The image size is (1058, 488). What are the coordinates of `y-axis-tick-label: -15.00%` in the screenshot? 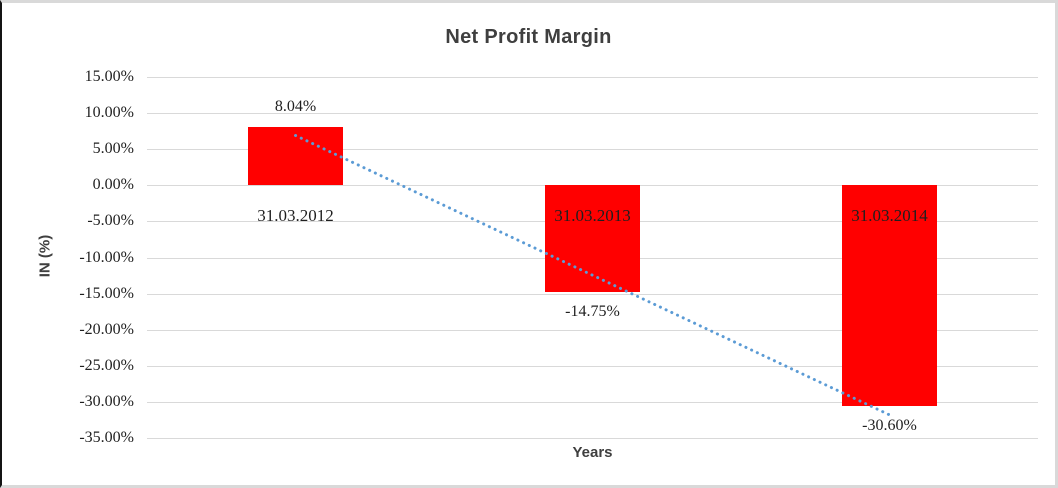 It's located at (106, 293).